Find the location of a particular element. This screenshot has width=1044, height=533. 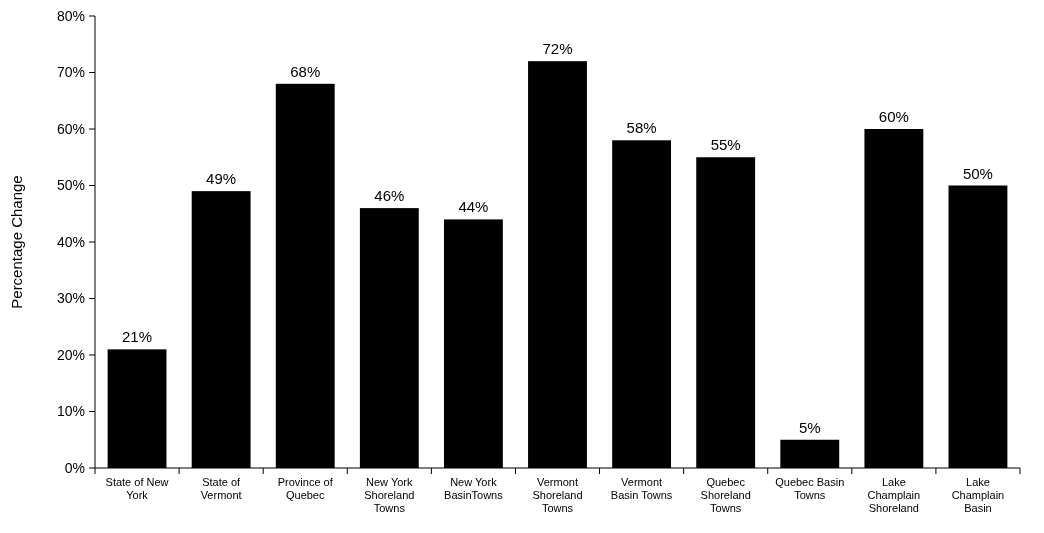

x-tick-label: Lake Champlain Basin is located at coordinates (978, 495).